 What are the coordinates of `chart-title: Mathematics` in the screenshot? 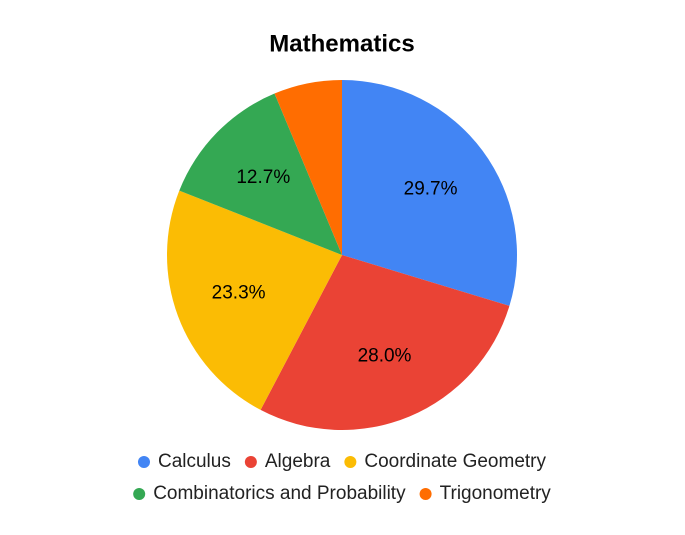 It's located at (341, 43).